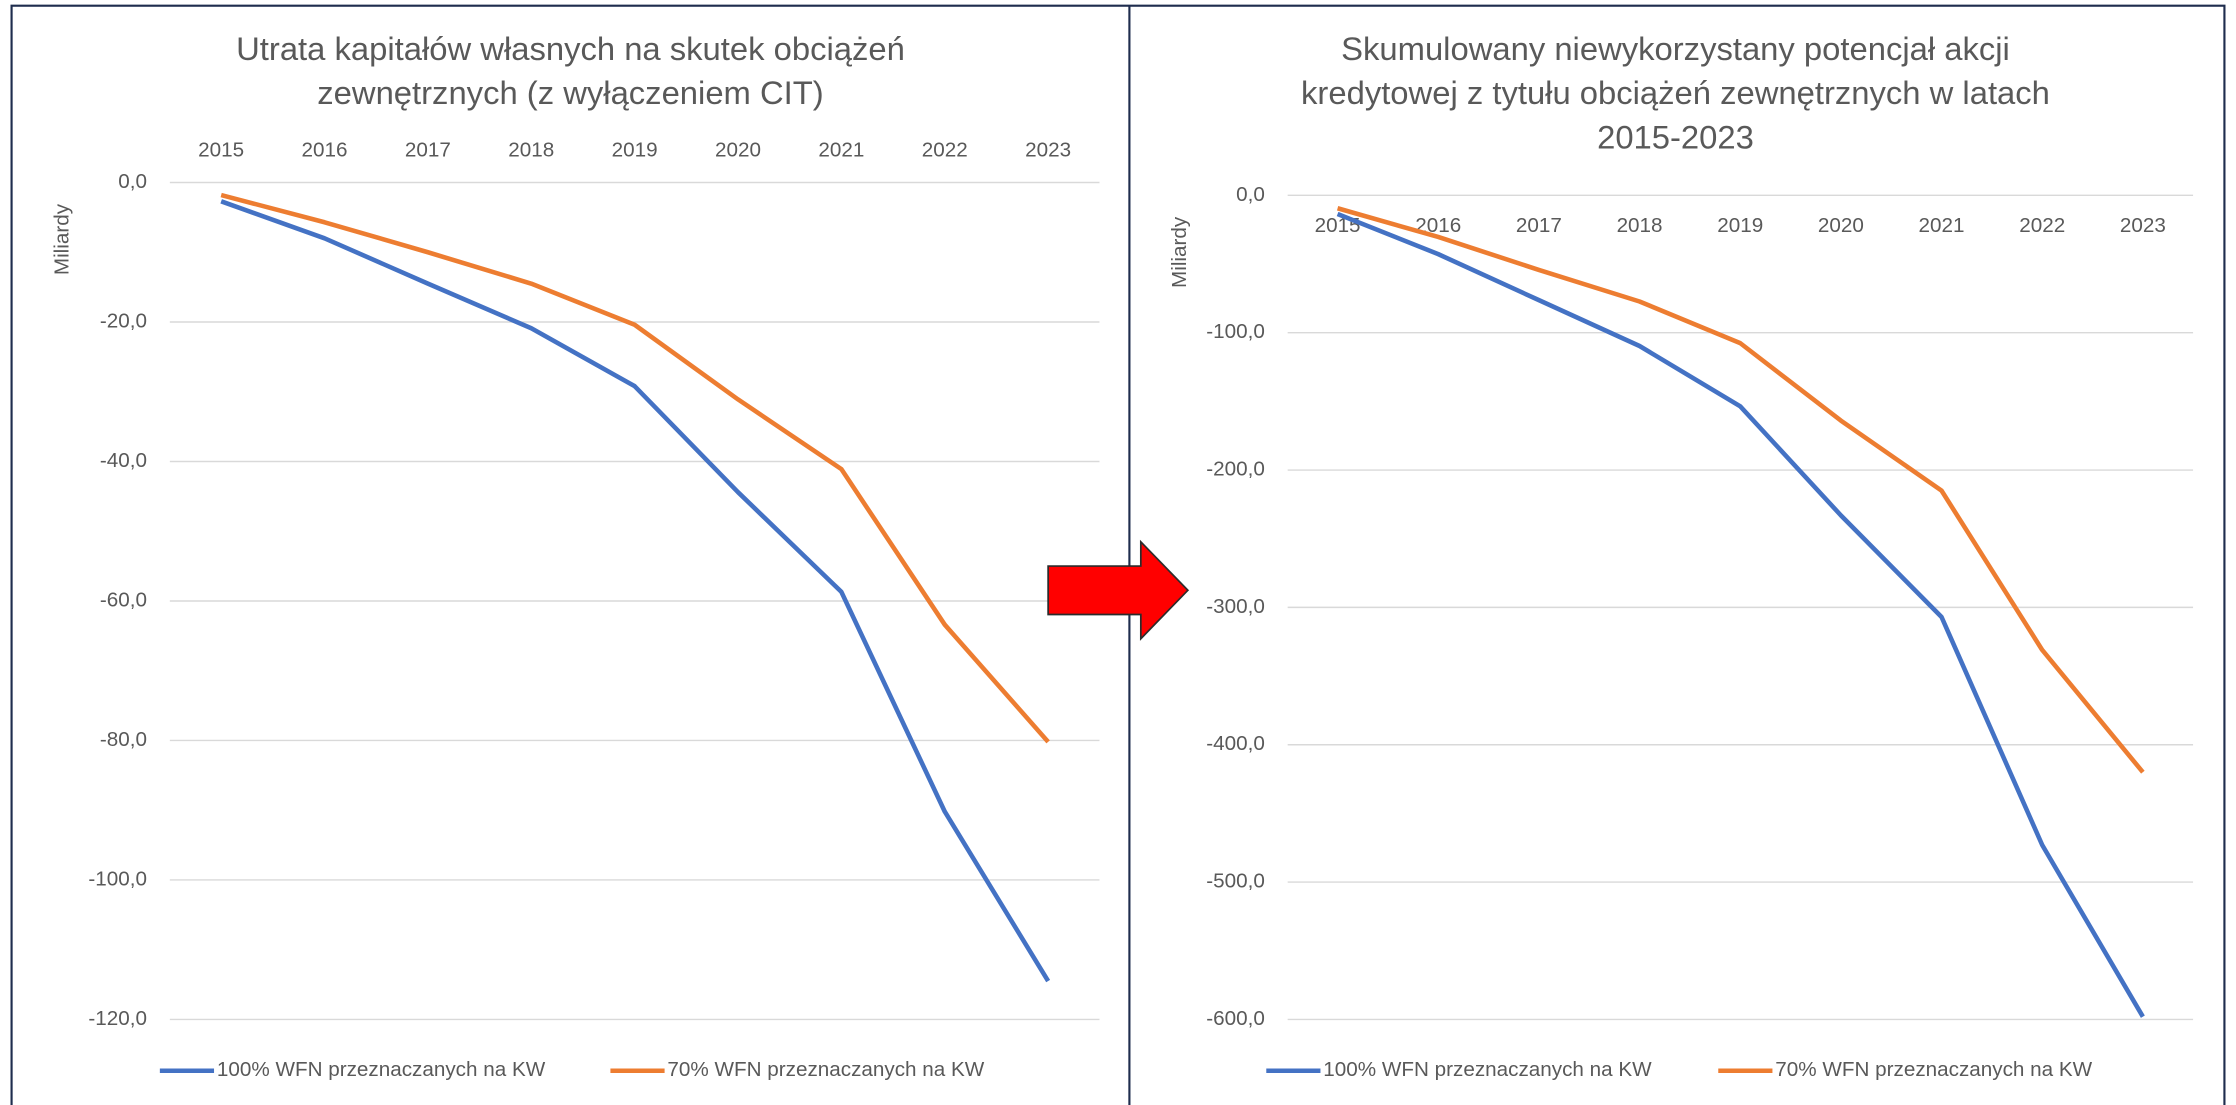  Describe the element at coordinates (117, 1018) in the screenshot. I see `y-tick-label: -120,0` at that location.